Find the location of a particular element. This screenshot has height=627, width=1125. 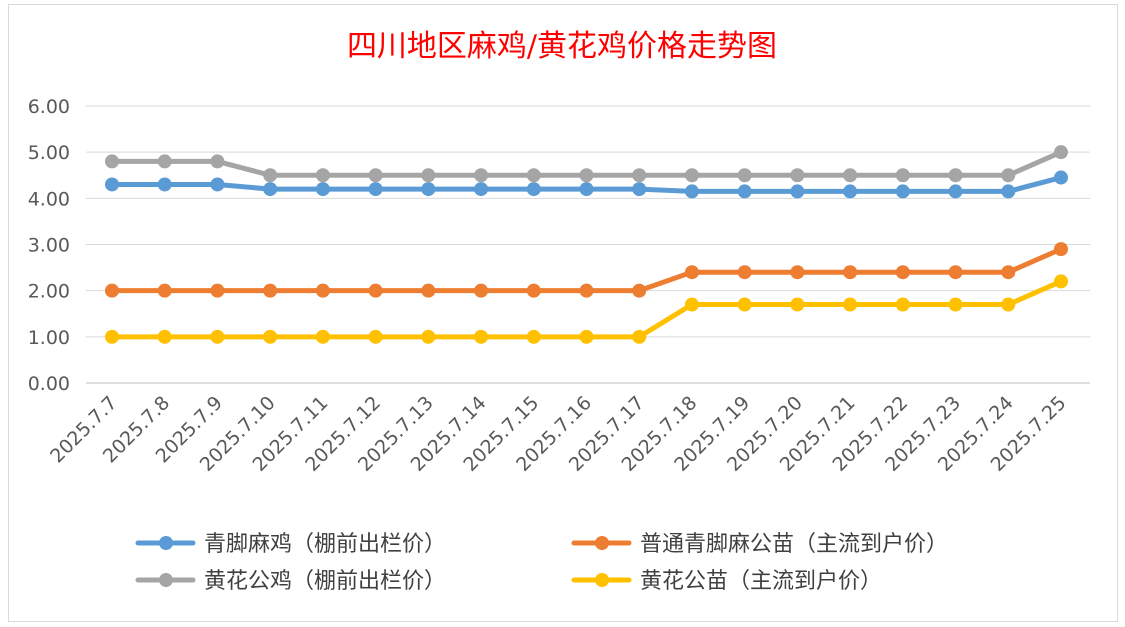

y-tick-label: 6.00 is located at coordinates (49, 107).